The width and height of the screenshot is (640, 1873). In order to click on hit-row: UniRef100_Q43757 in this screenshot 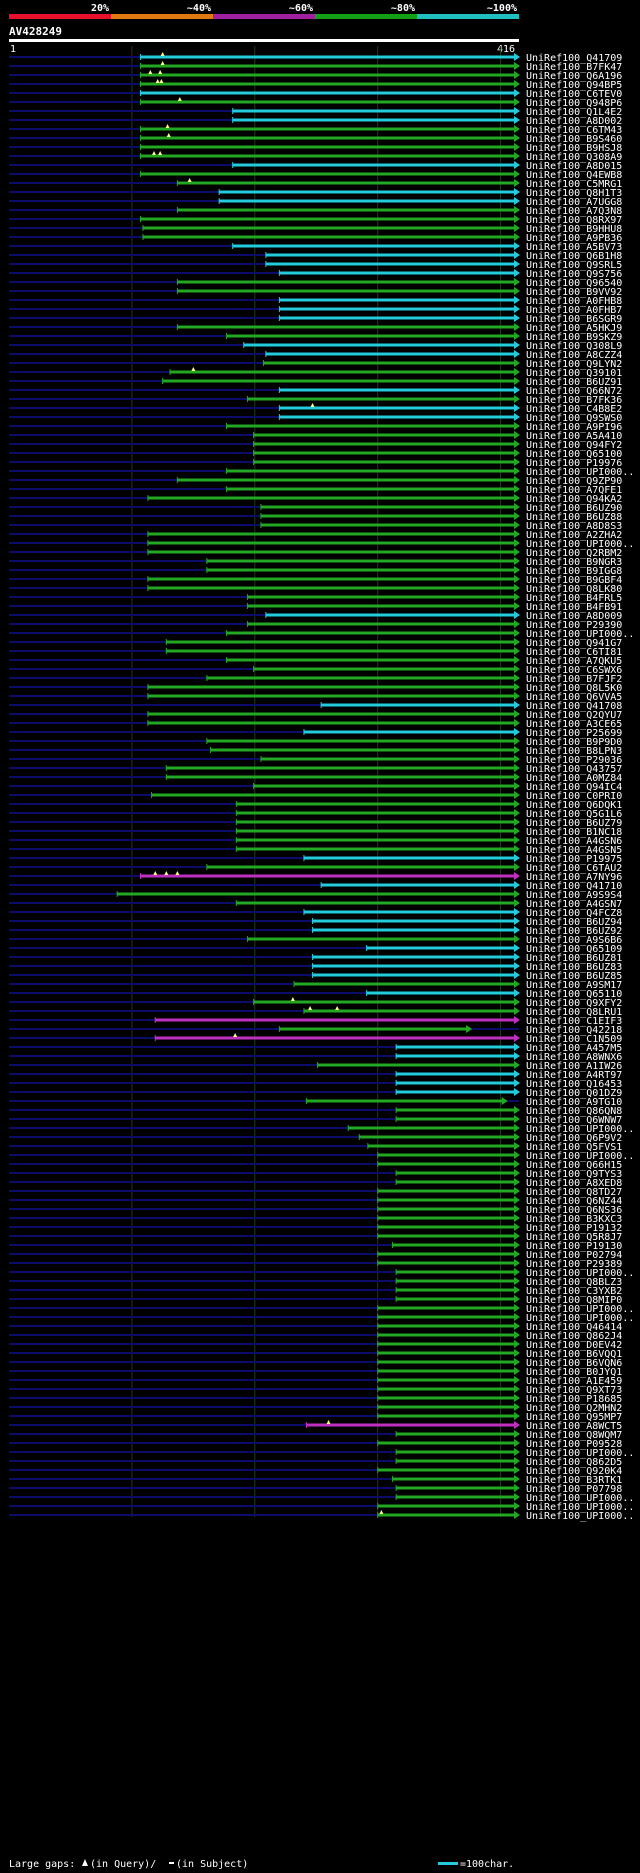, I will do `click(315, 769)`.